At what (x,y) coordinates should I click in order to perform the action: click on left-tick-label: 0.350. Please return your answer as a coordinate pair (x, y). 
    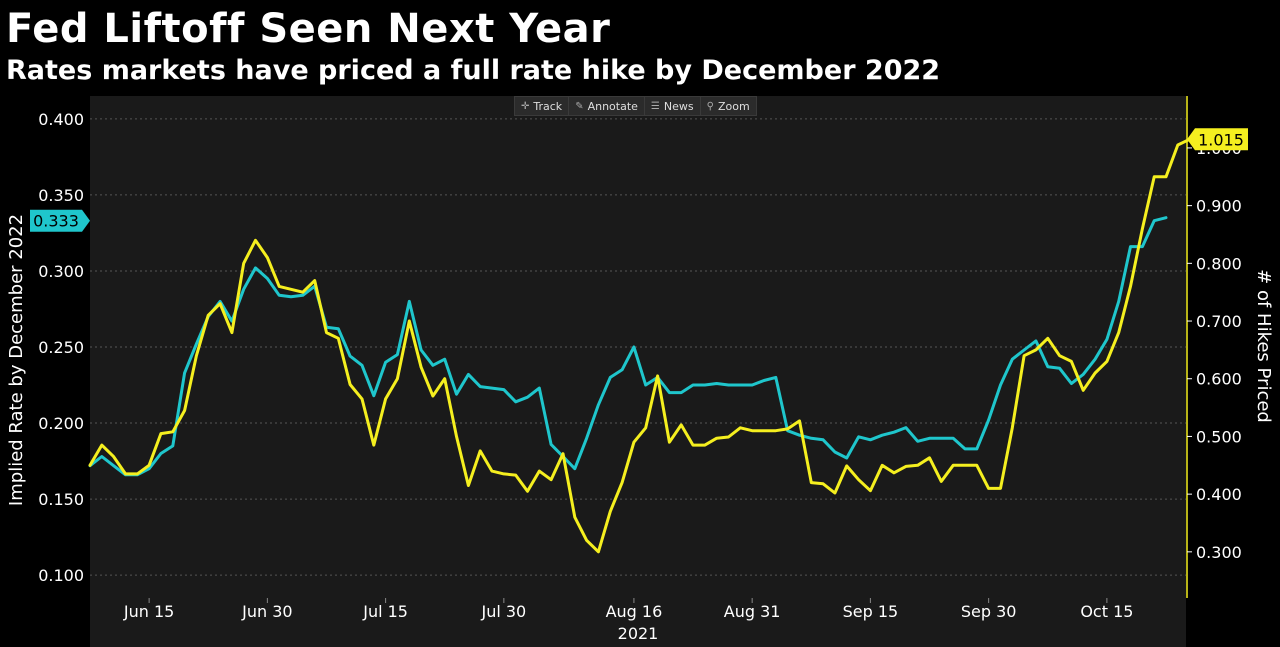
    Looking at the image, I should click on (61, 195).